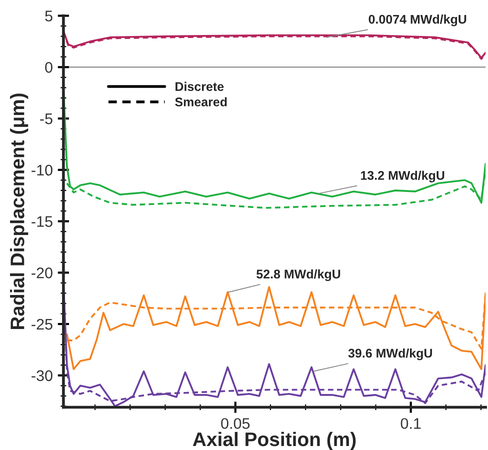 Image resolution: width=488 pixels, height=450 pixels. What do you see at coordinates (201, 101) in the screenshot?
I see `annotation: Smeared` at bounding box center [201, 101].